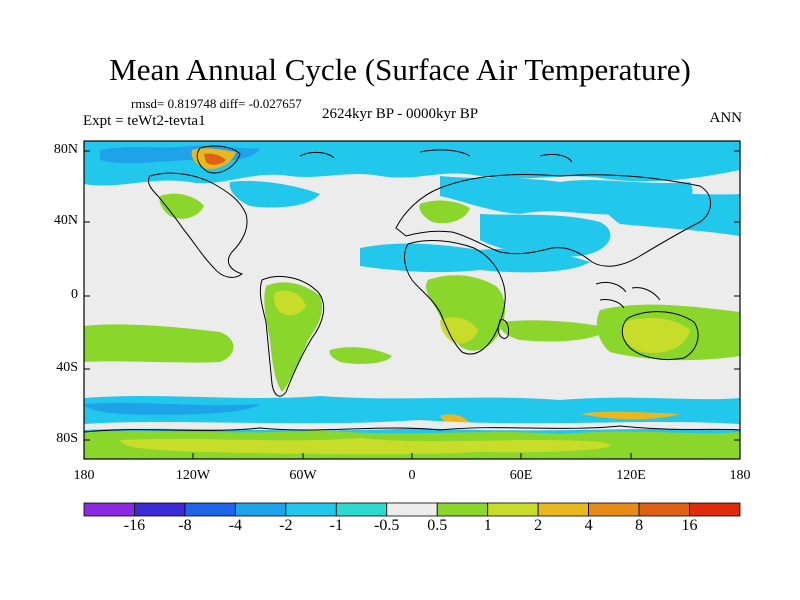 The height and width of the screenshot is (600, 800). I want to click on colorbar-label: 8, so click(639, 525).